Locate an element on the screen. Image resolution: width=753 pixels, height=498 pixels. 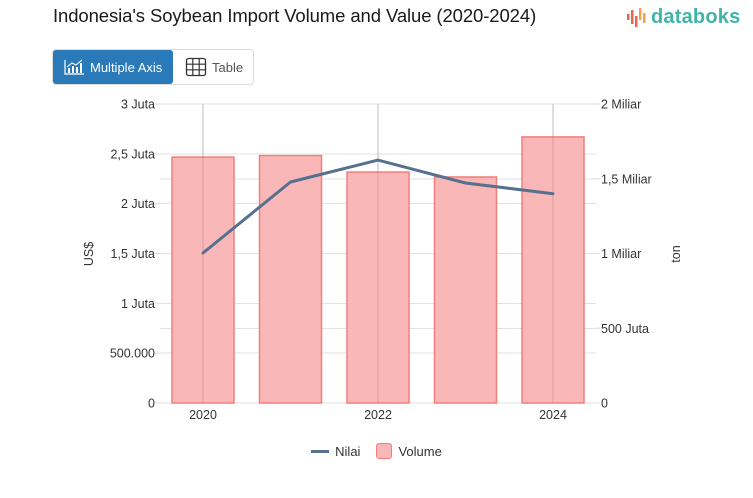
svg-text: 1,5 Miliar is located at coordinates (626, 179).